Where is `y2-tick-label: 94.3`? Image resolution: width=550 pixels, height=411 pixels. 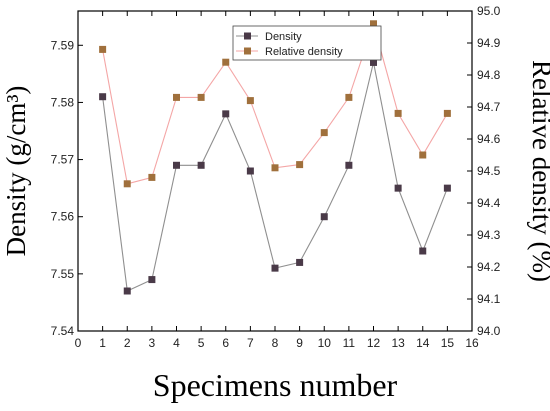 y2-tick-label: 94.3 is located at coordinates (489, 235).